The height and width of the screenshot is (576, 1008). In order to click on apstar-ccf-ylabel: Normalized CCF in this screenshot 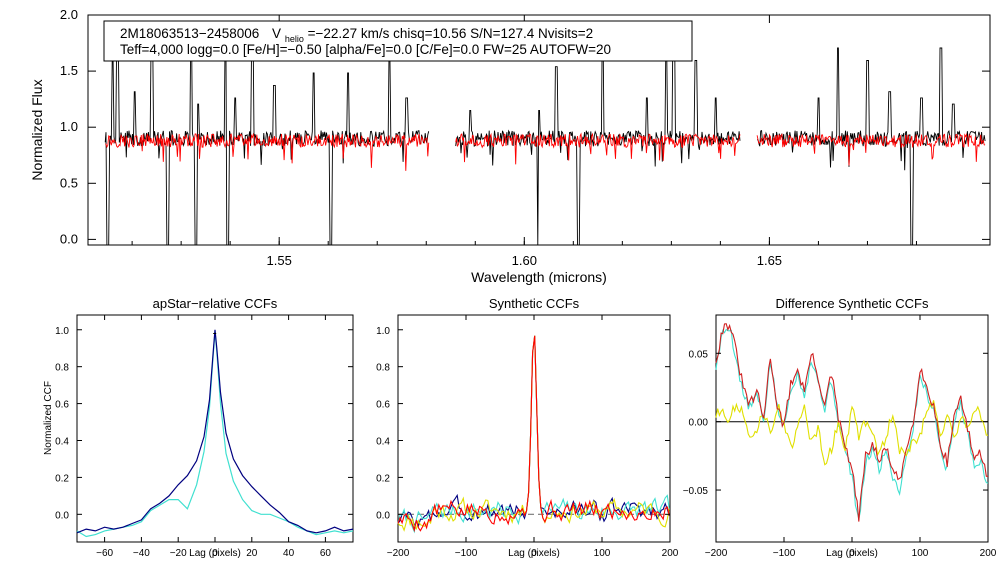, I will do `click(48, 418)`.